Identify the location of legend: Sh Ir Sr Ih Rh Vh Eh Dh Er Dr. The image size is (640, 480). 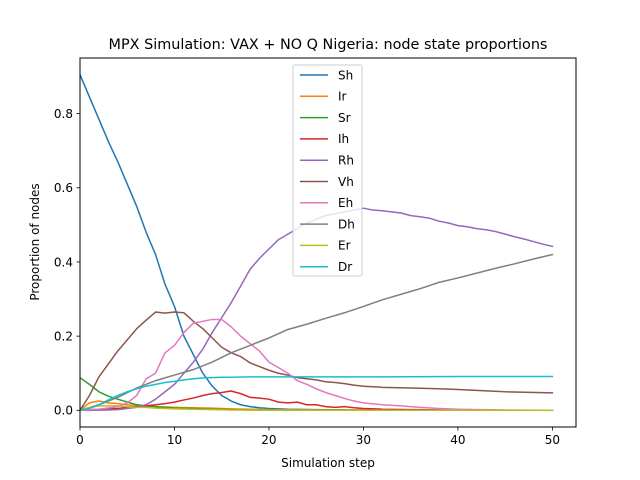
(327, 170).